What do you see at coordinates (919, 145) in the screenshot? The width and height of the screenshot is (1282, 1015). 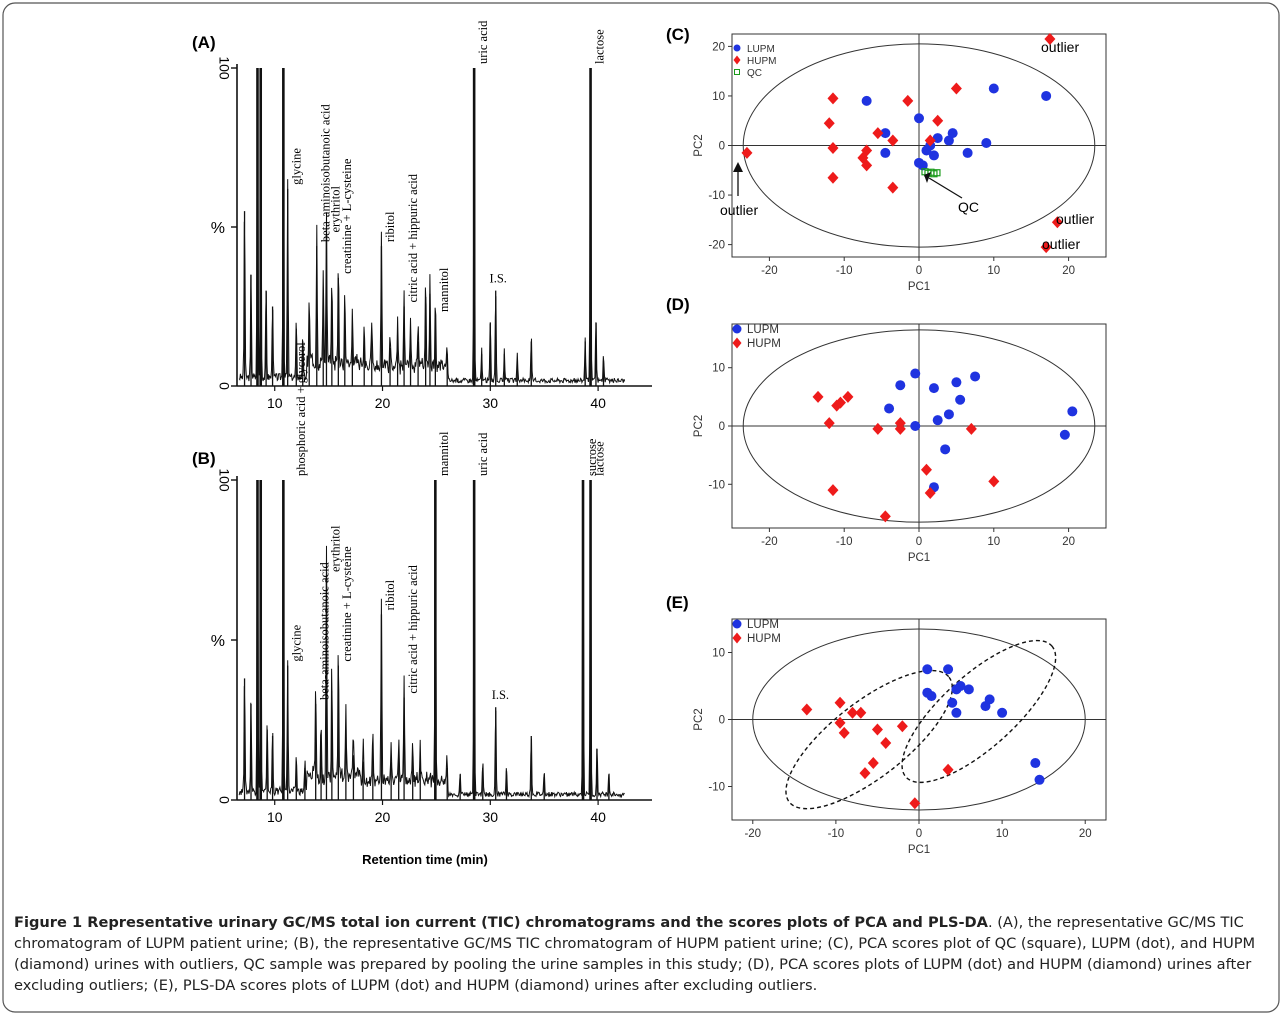 I see `confidence-ellipse` at bounding box center [919, 145].